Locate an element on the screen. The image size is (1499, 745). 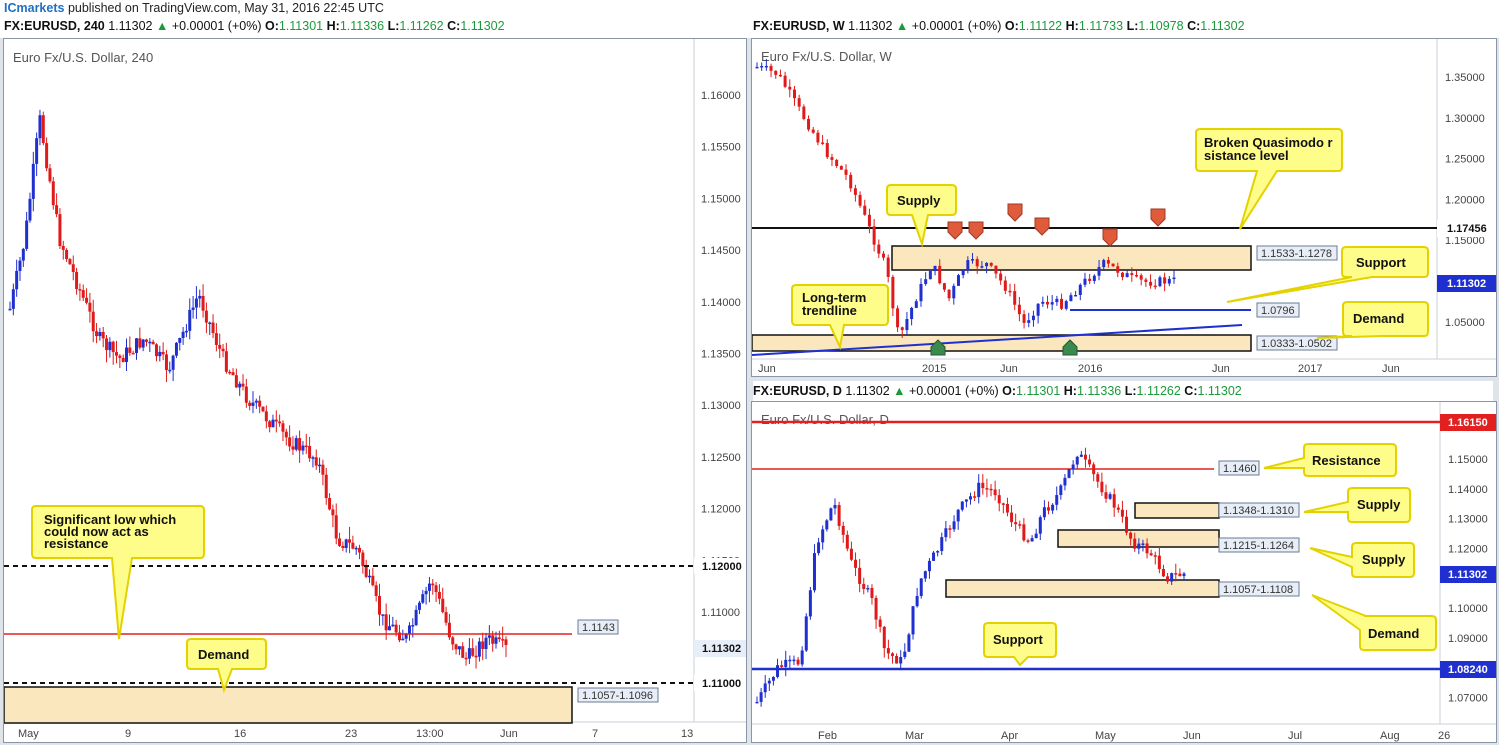
x-tick-label: 13:00 is located at coordinates (430, 734).